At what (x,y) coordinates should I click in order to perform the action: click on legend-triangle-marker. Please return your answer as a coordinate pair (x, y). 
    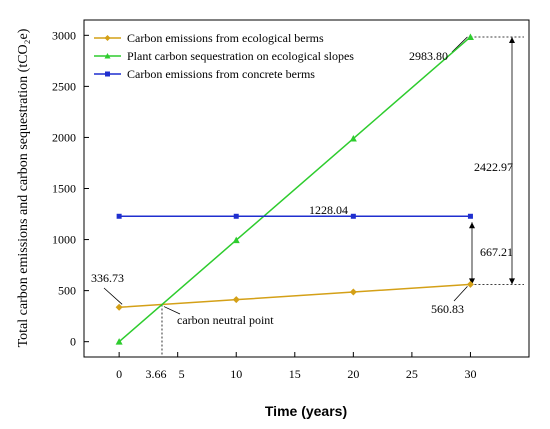
    Looking at the image, I should click on (107, 56).